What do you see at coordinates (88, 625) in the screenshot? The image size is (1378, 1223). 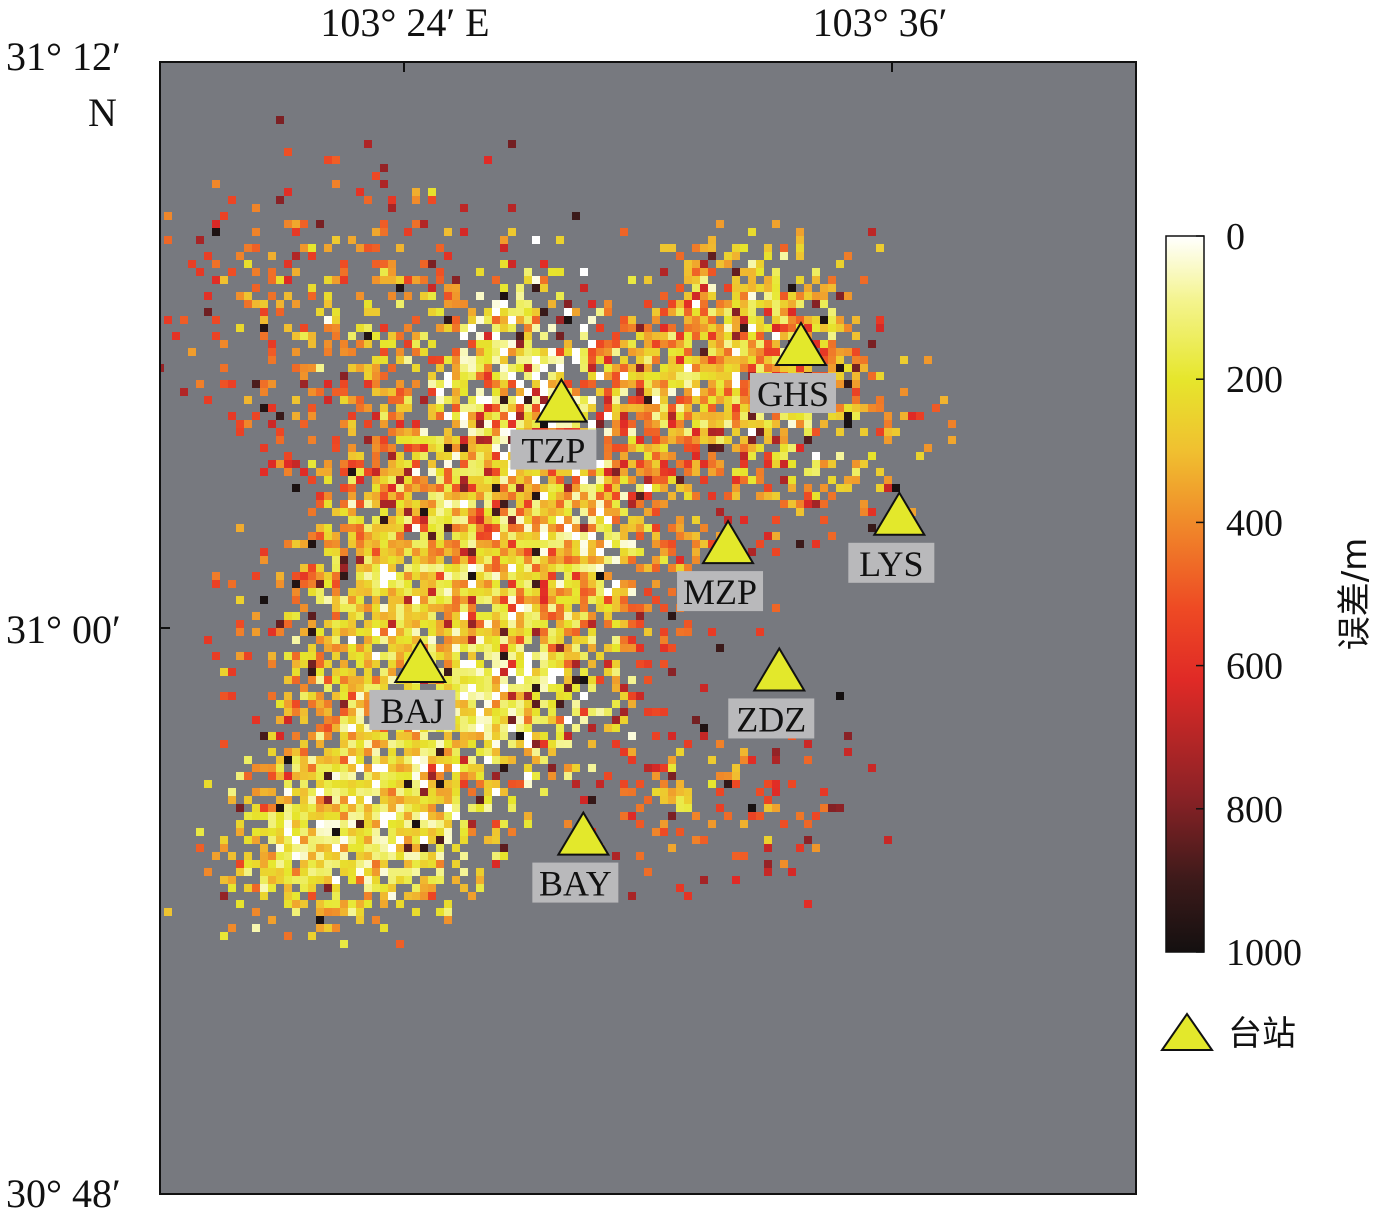 I see `y-axis: 31° 12′ N 31° 00′ 30° 48′` at bounding box center [88, 625].